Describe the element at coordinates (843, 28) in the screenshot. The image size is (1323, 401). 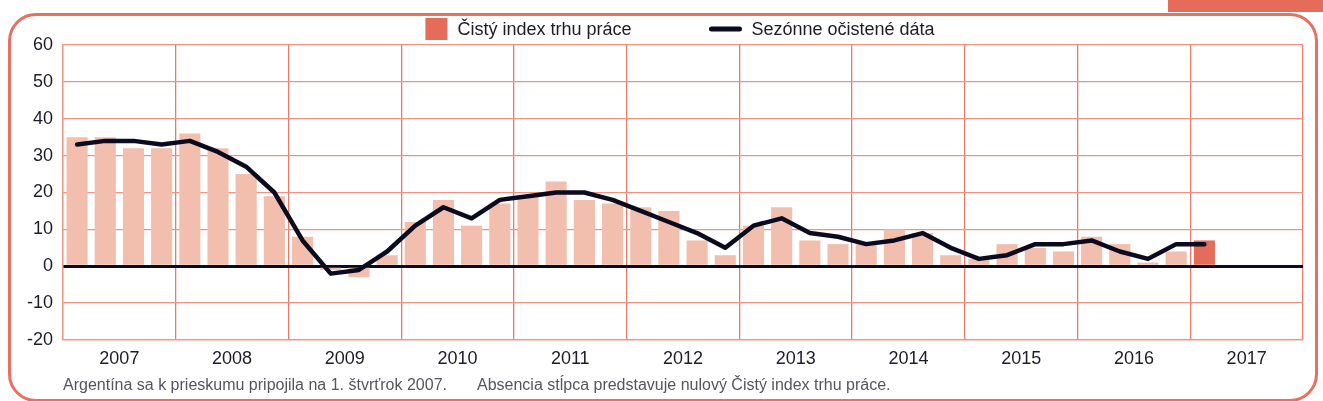
I see `legend-label: Sezónne očistené dáta` at that location.